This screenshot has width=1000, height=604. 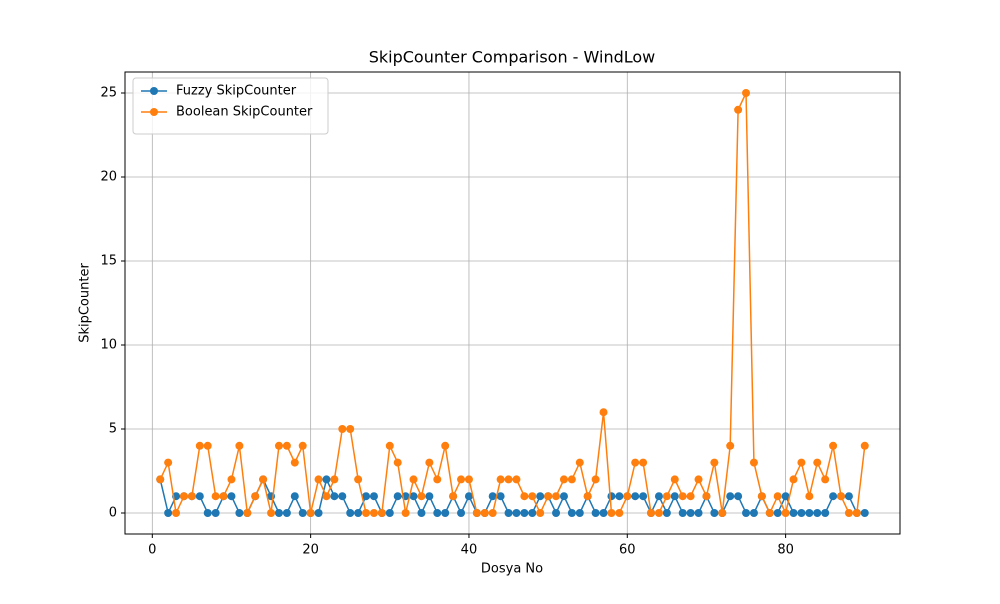 I want to click on y-tick-label: 15, so click(x=108, y=261).